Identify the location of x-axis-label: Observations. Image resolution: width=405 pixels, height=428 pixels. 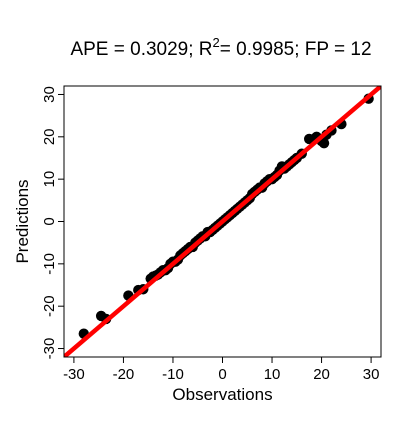
(222, 394).